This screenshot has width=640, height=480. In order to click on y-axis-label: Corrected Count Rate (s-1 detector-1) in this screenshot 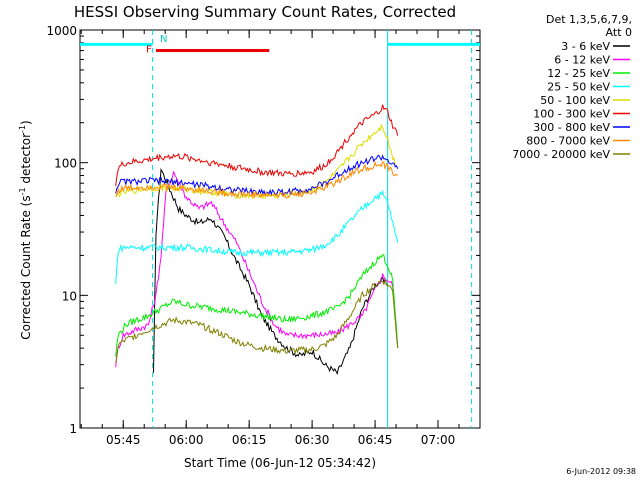, I will do `click(25, 229)`.